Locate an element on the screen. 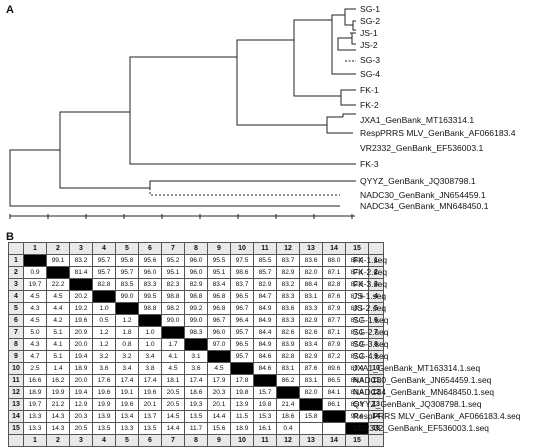  matrix-cell: 83.4 is located at coordinates (311, 344).